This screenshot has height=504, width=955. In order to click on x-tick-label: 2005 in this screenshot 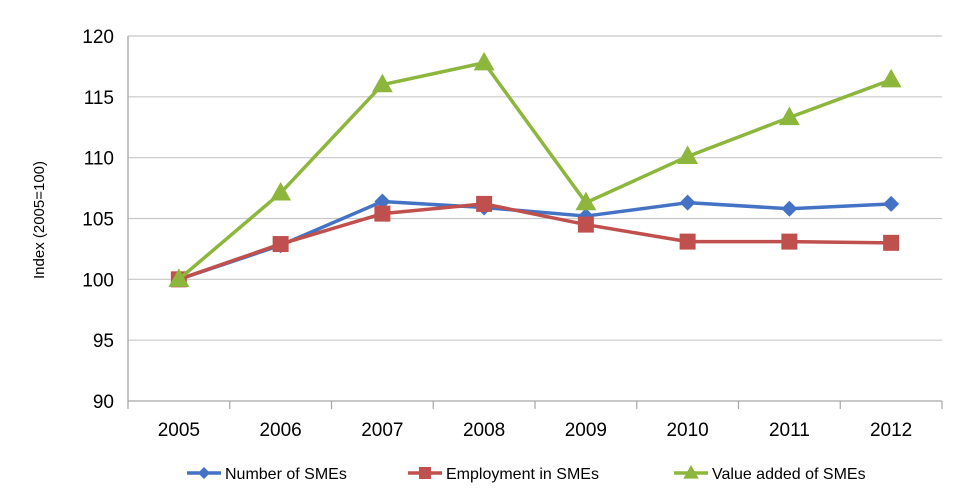, I will do `click(179, 430)`.